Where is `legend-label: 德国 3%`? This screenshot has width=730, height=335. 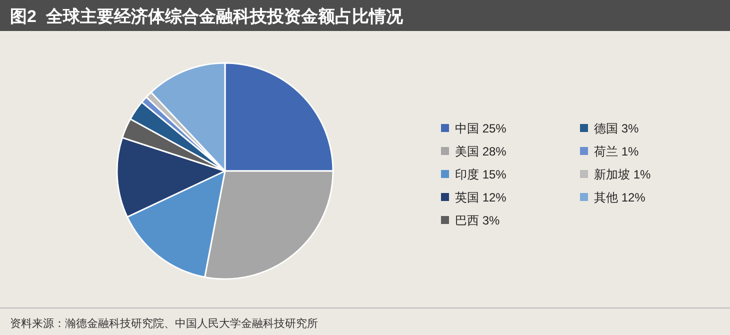
legend-label: 德国 3% is located at coordinates (617, 129).